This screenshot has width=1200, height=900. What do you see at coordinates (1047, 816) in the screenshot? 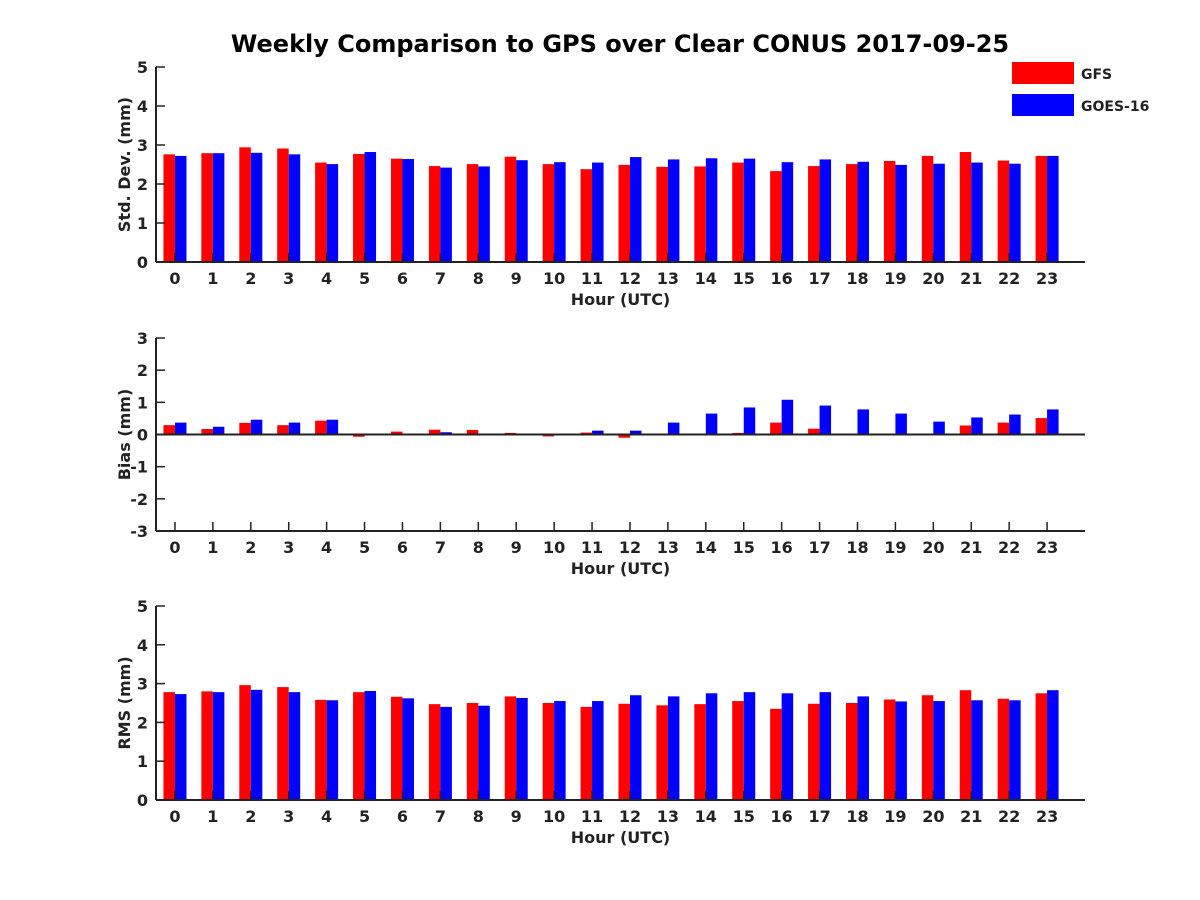
I see `x-tick-label: 23` at bounding box center [1047, 816].